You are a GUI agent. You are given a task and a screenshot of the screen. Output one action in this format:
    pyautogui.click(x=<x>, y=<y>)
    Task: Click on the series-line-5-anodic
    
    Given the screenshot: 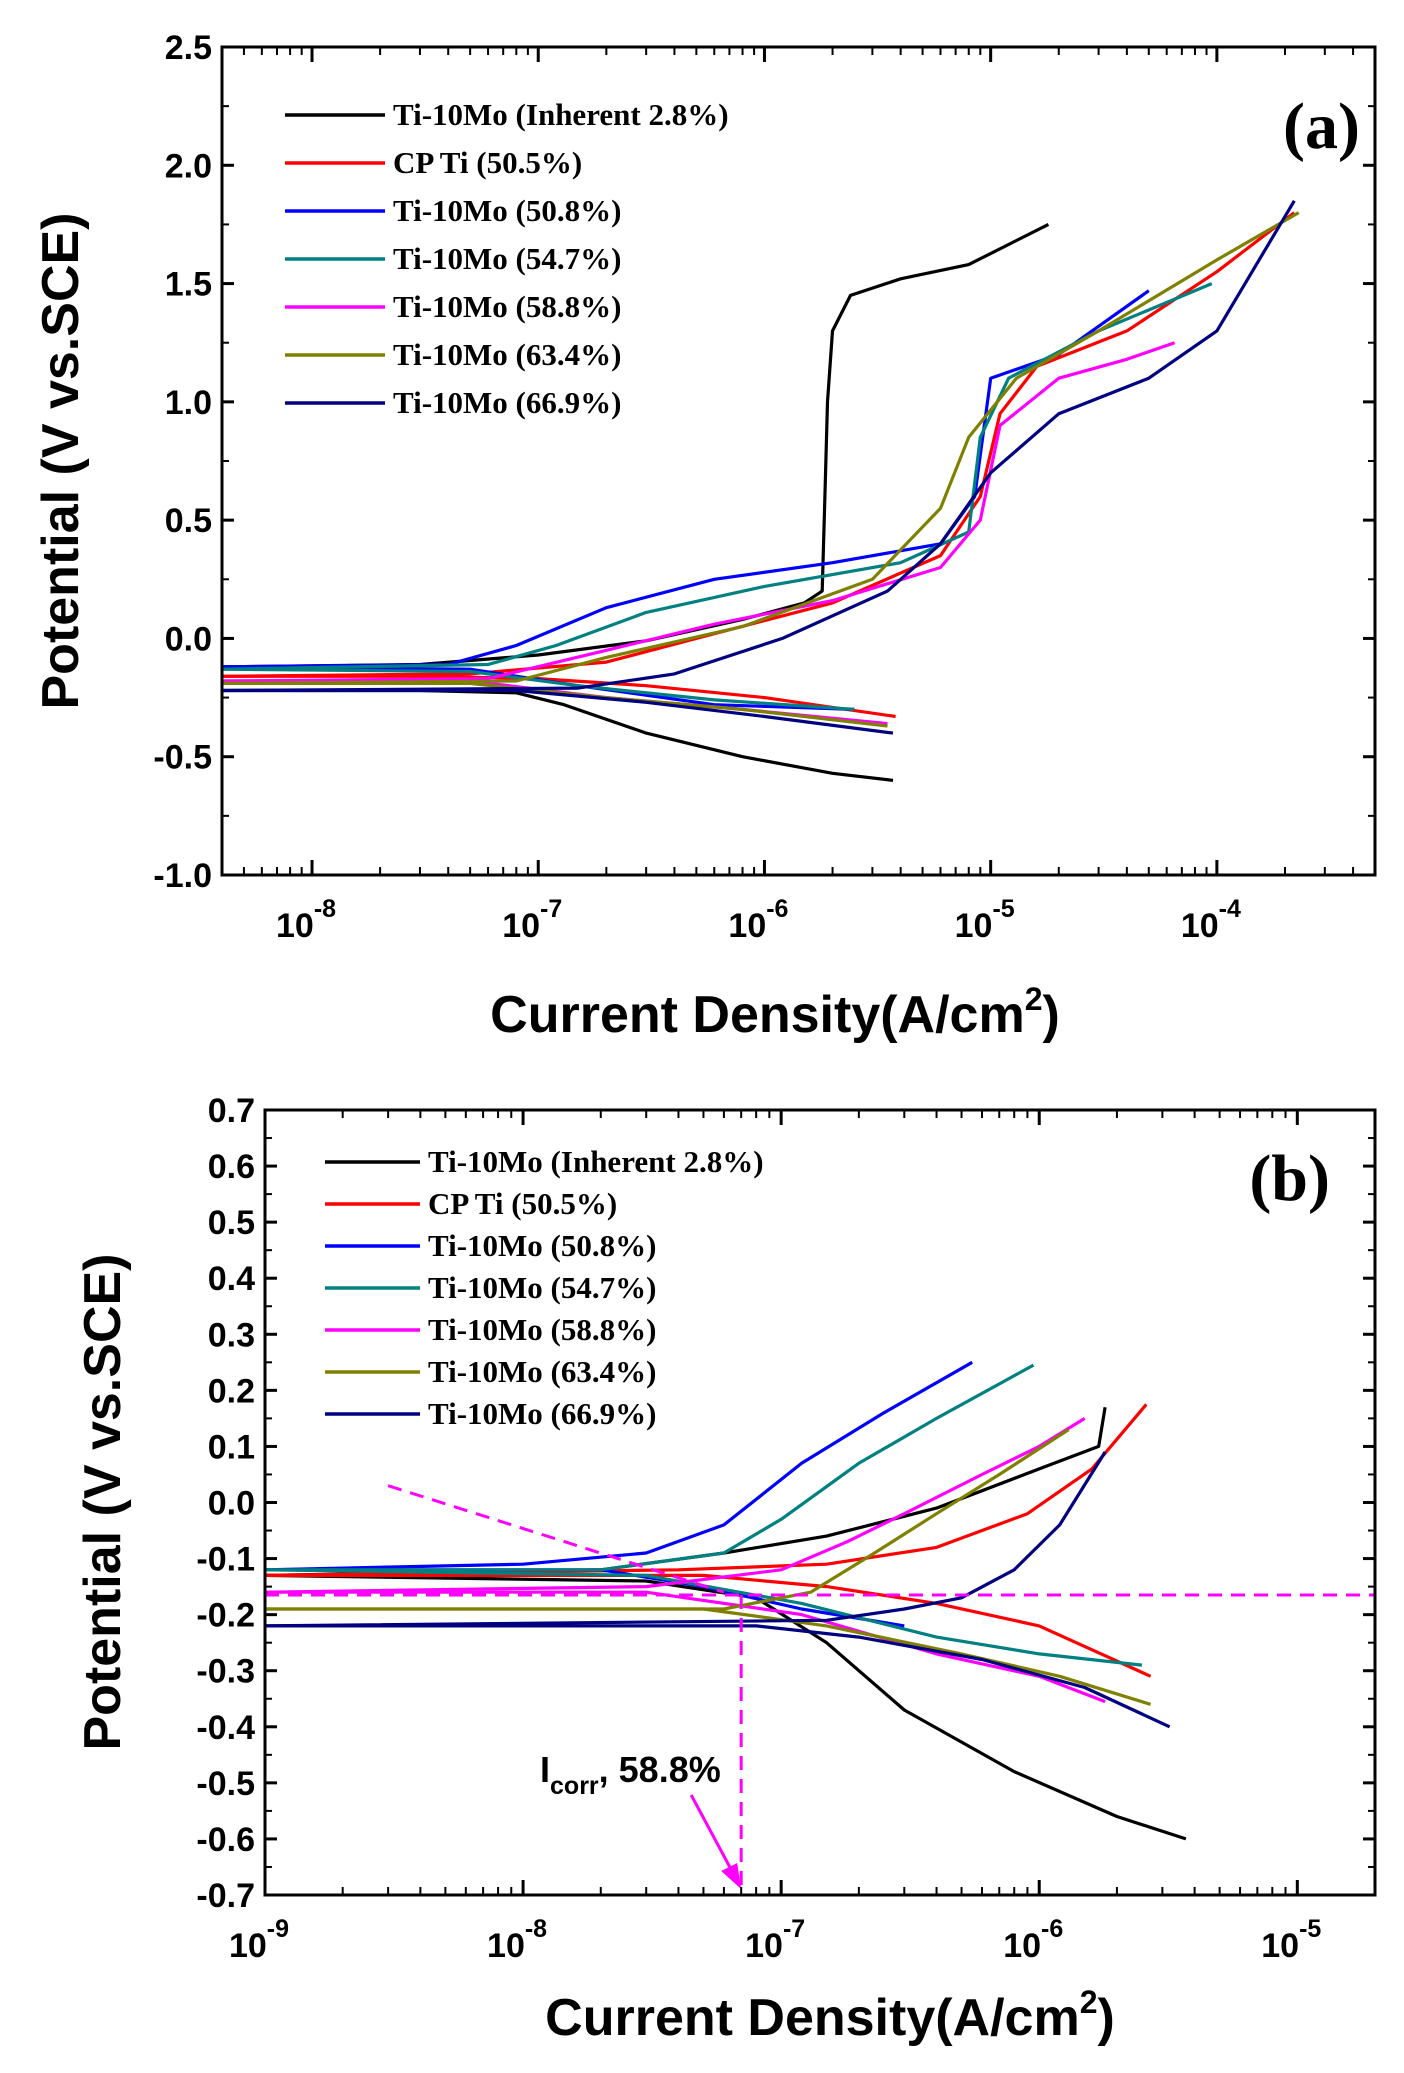 What is the action you would take?
    pyautogui.click(x=675, y=1505)
    